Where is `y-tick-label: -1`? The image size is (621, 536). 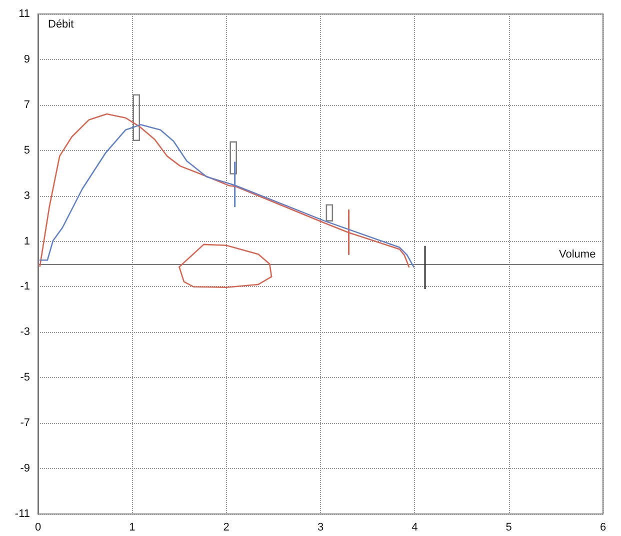
y-tick-label: -1 is located at coordinates (25, 286).